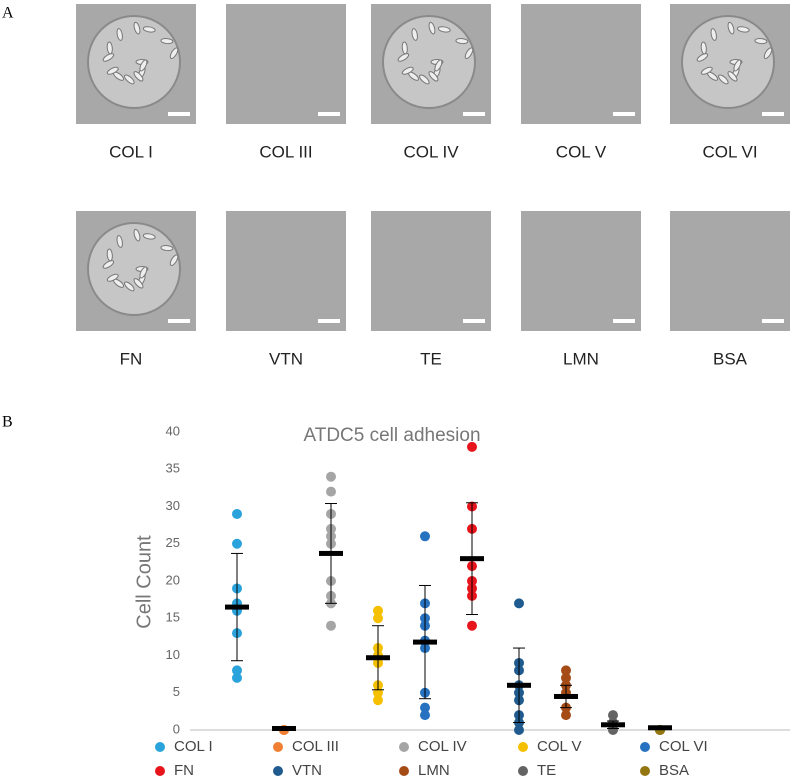 Image resolution: width=792 pixels, height=779 pixels. Describe the element at coordinates (176, 691) in the screenshot. I see `y-tick-label: 5` at that location.